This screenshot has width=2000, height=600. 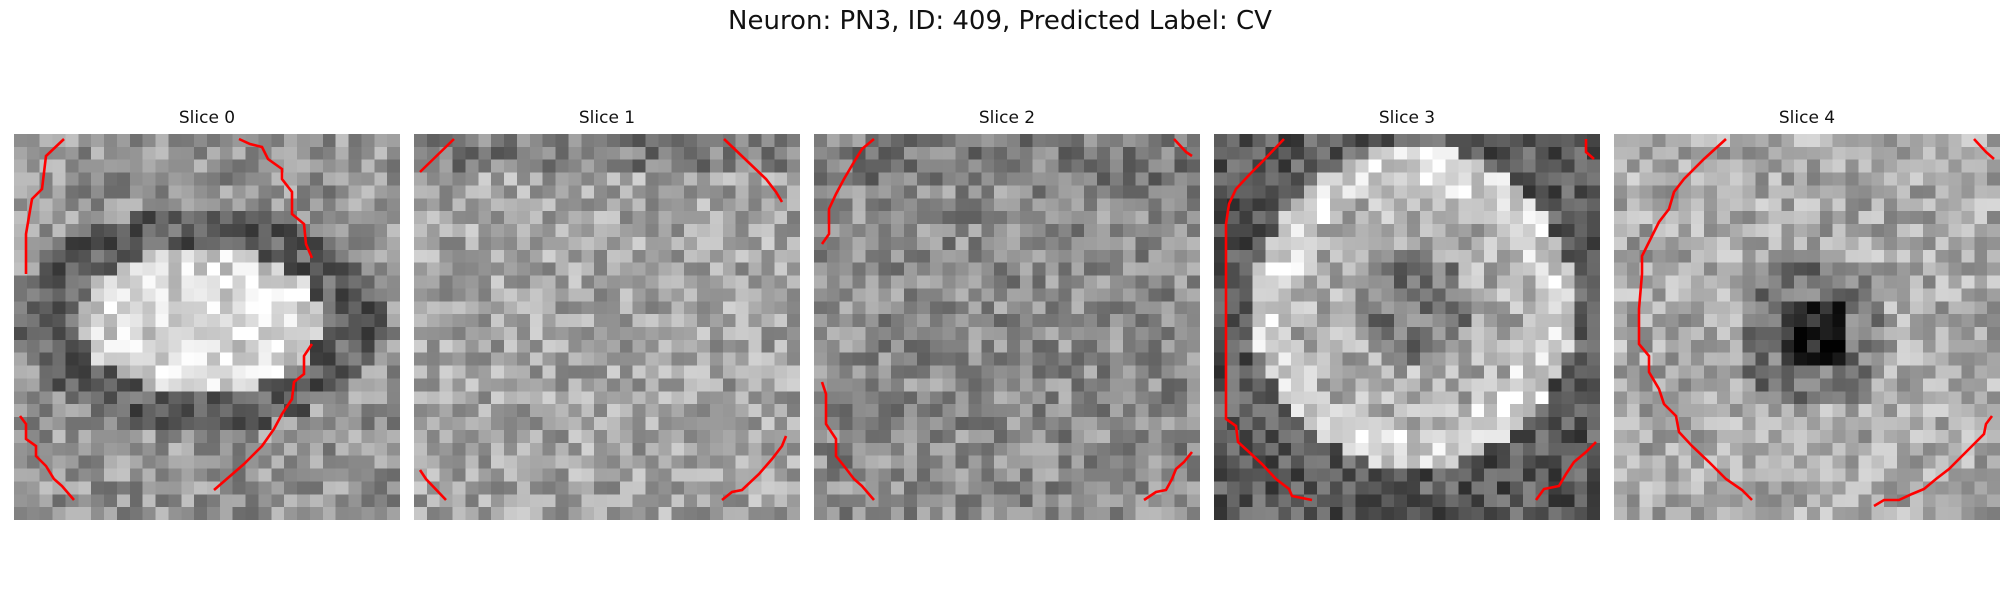 I want to click on slice-panel-0: Slice 0, so click(x=207, y=314).